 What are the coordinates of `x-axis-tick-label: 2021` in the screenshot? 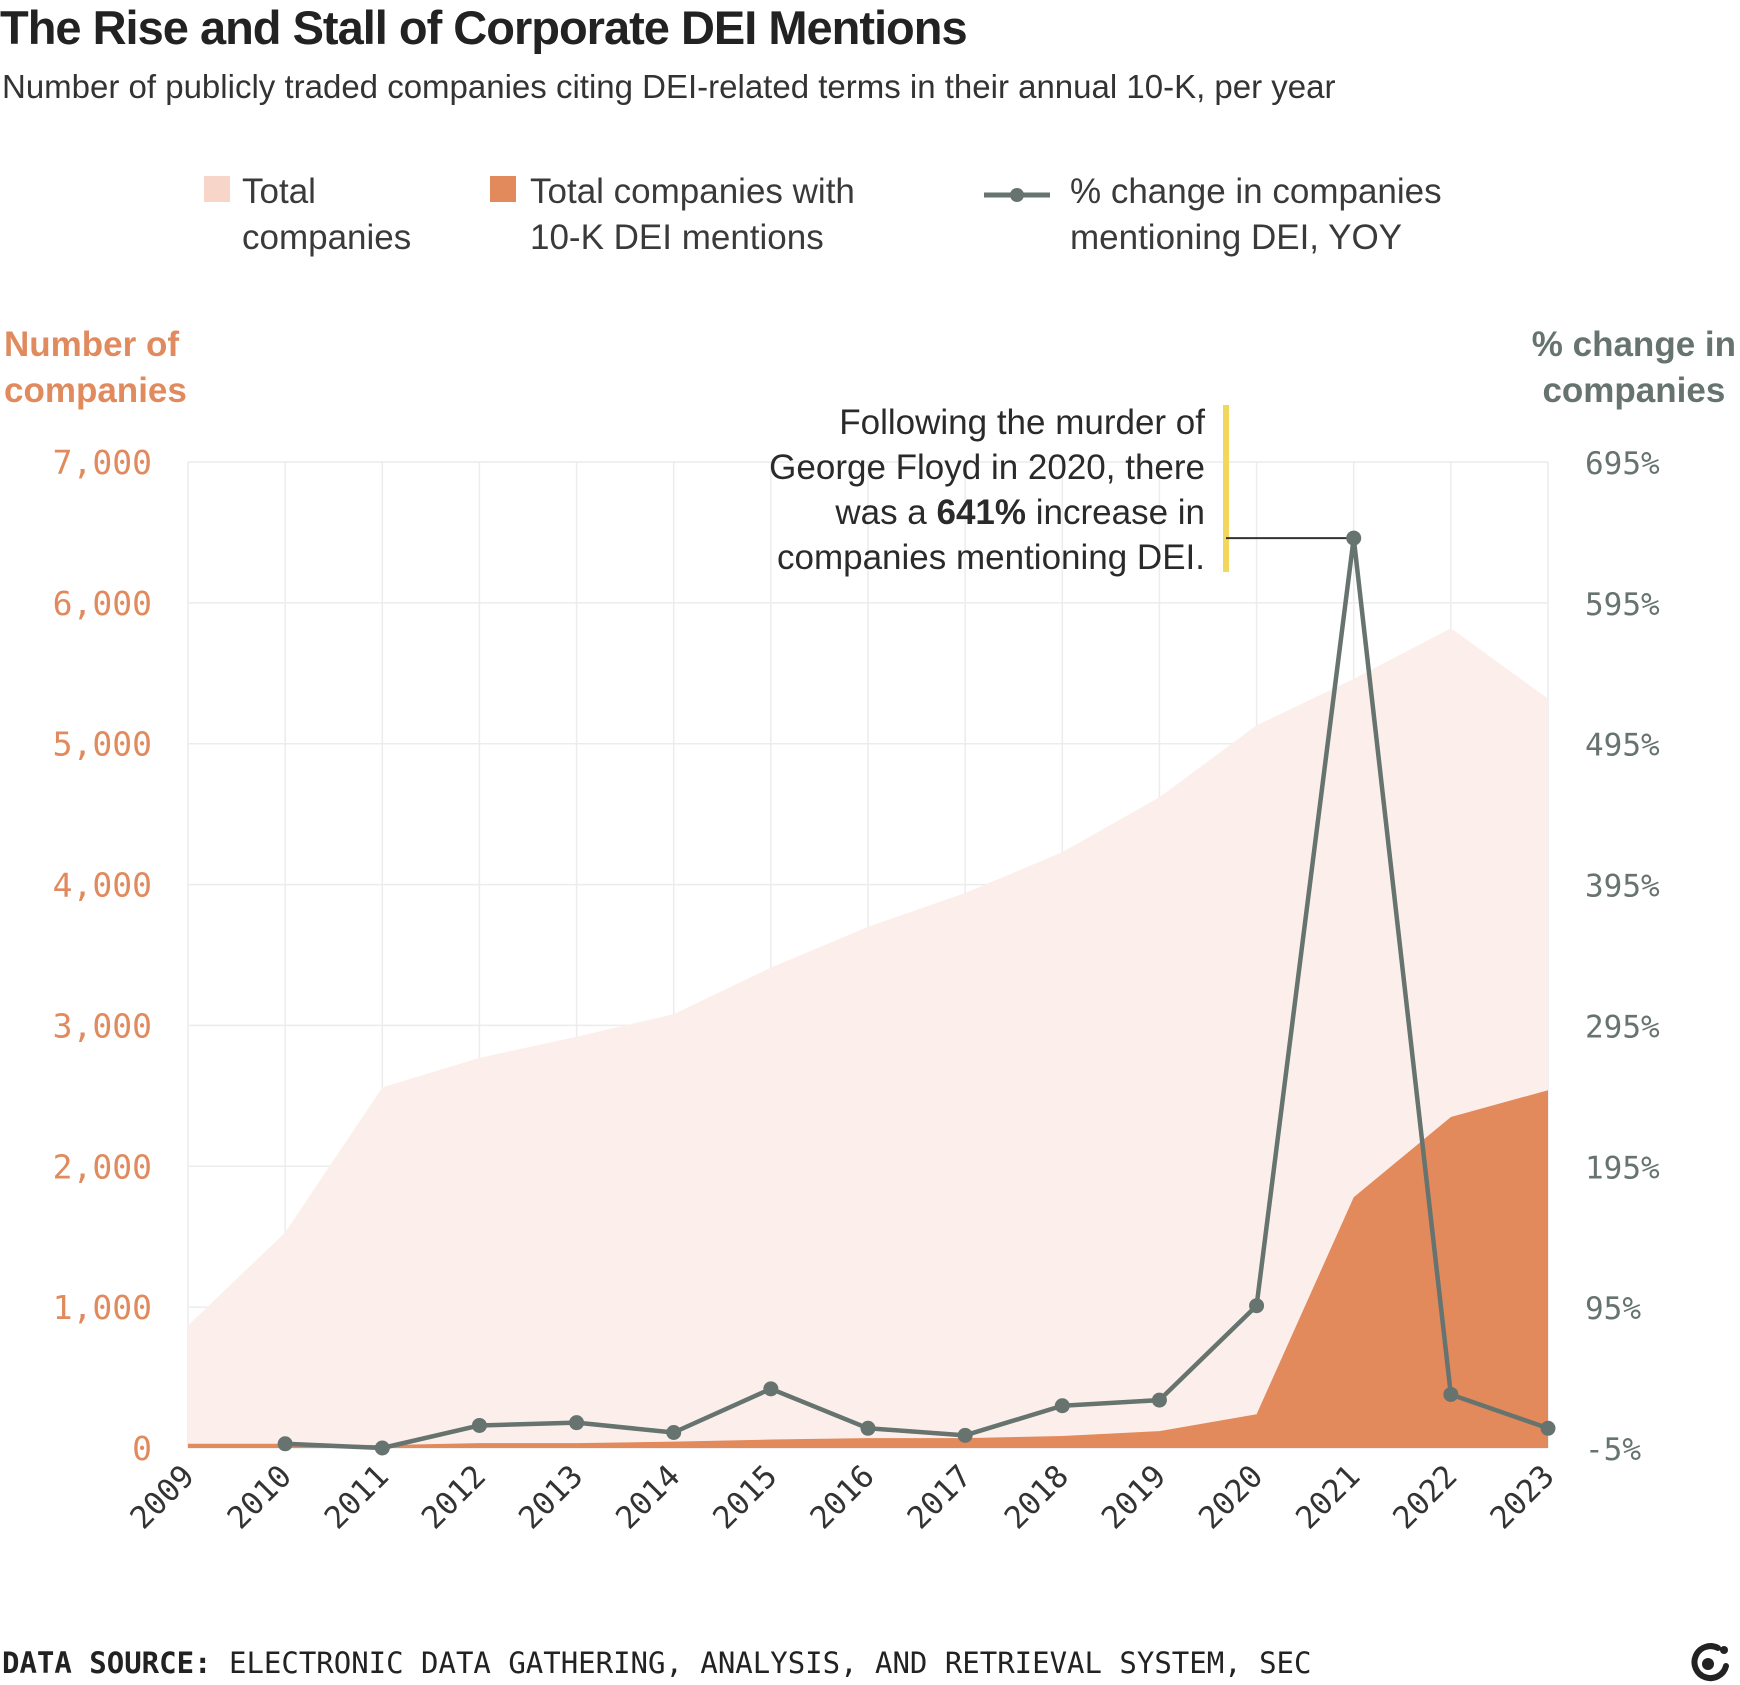 It's located at (1328, 1497).